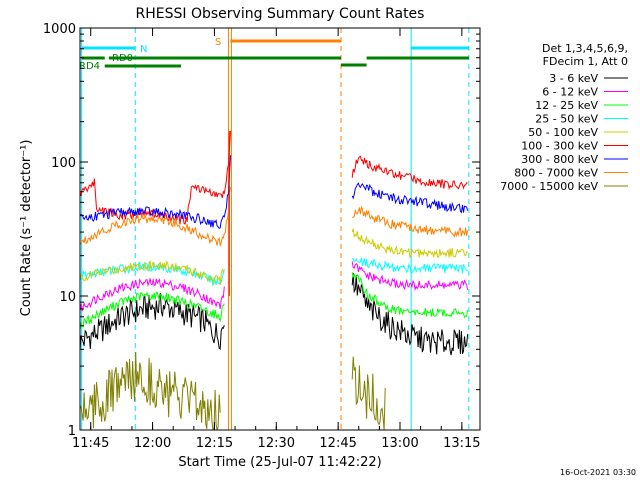 The width and height of the screenshot is (640, 480). What do you see at coordinates (337, 443) in the screenshot?
I see `x-tick-label: 12:45` at bounding box center [337, 443].